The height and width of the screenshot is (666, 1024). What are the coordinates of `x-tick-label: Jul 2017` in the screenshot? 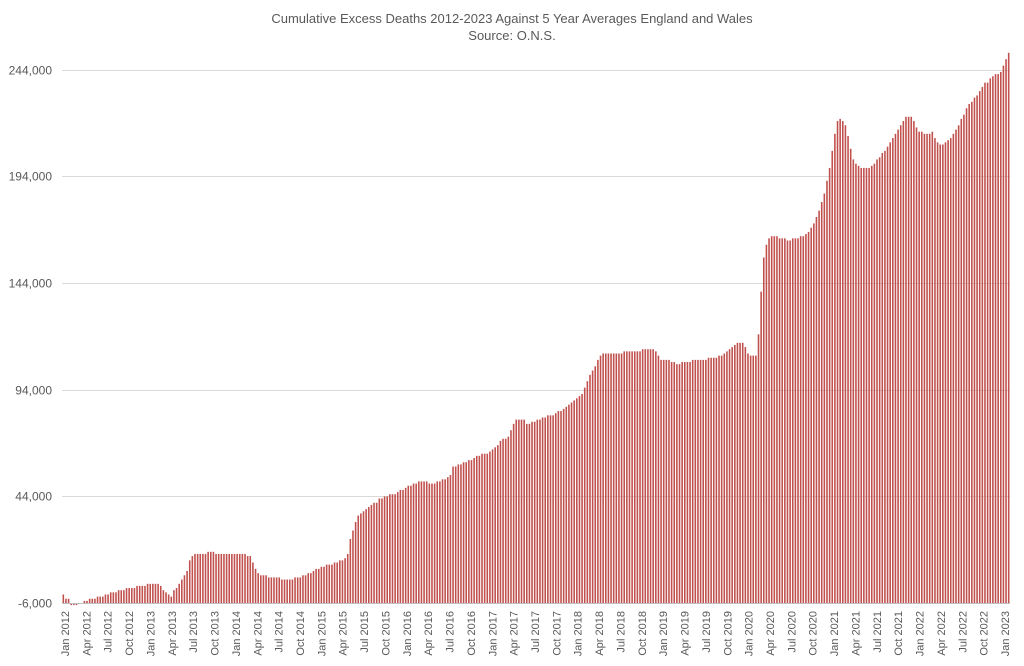 It's located at (536, 632).